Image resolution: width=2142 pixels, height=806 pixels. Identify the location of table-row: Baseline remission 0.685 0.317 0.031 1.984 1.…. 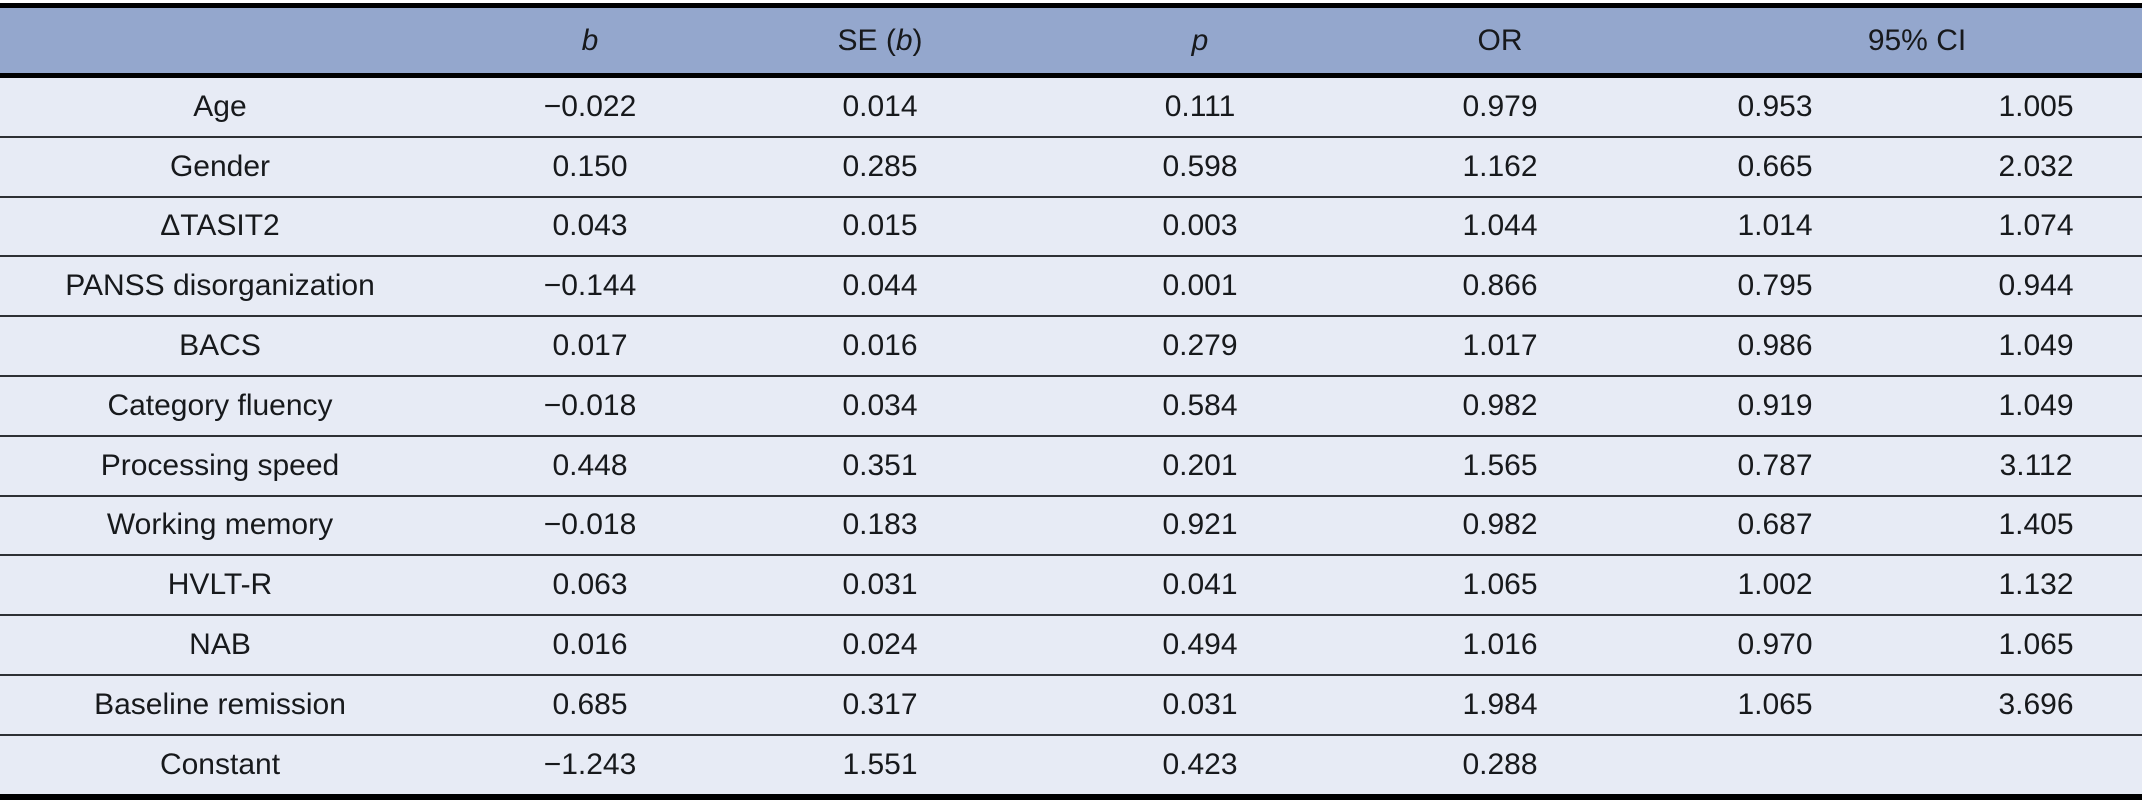
(1071, 704).